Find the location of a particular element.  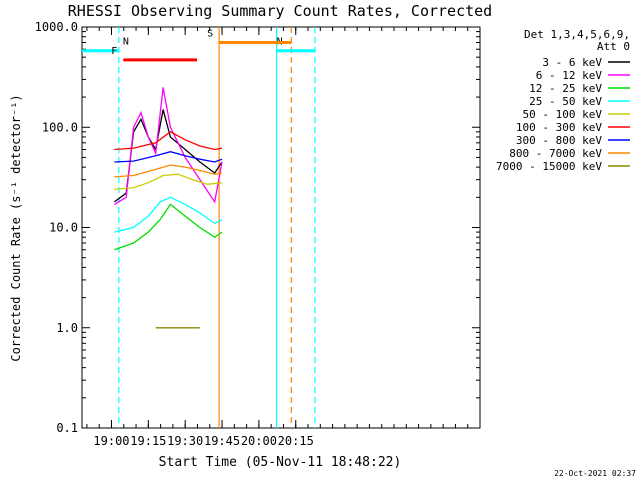

series-lines is located at coordinates (168, 208).